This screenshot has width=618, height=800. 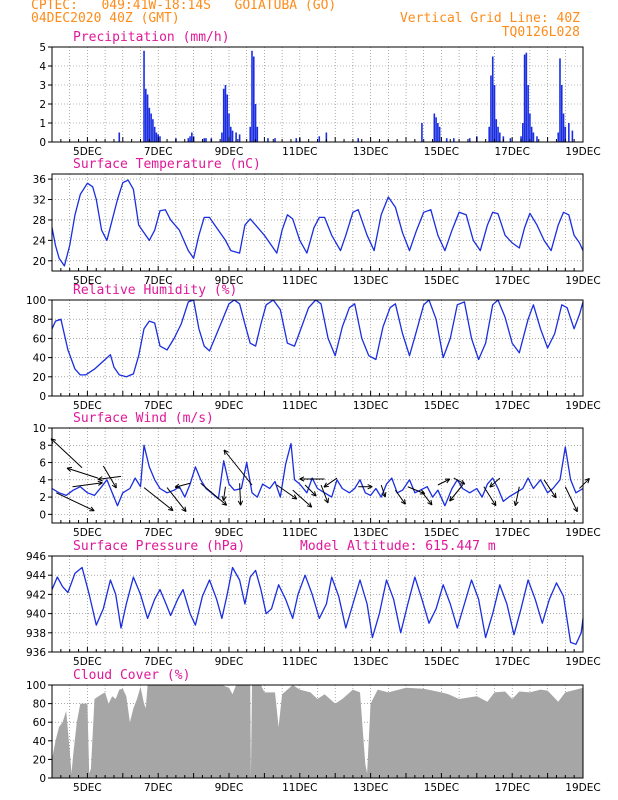 I want to click on y-tick-label: 6, so click(x=42, y=464).